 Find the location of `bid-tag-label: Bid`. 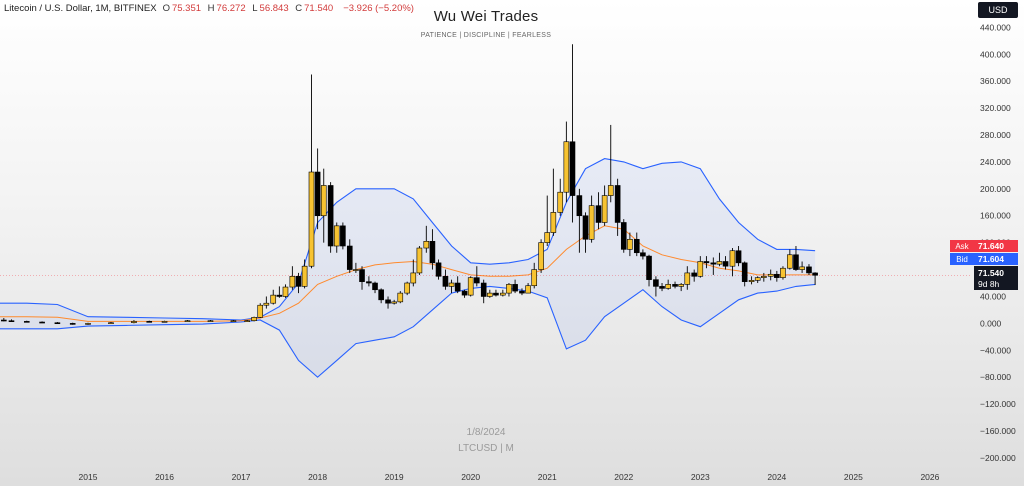

bid-tag-label: Bid is located at coordinates (962, 259).